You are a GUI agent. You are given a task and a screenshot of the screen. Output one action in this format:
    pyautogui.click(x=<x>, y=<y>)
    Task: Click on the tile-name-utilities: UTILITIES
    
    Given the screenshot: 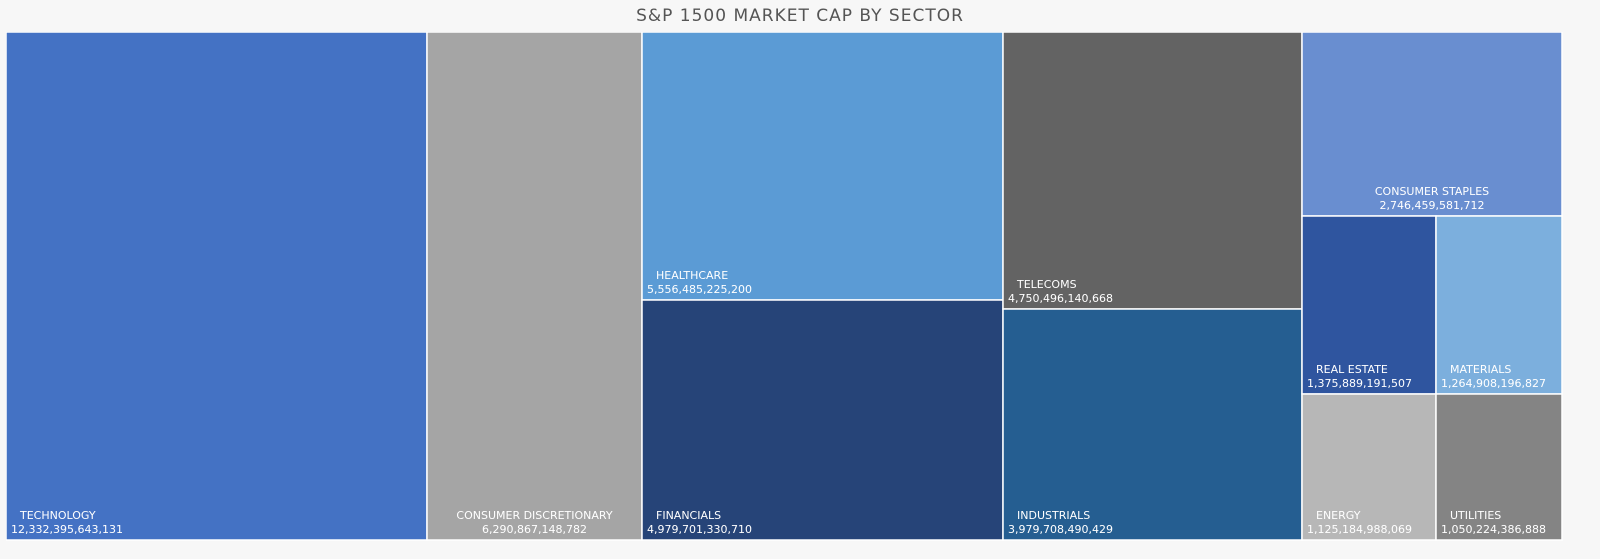 What is the action you would take?
    pyautogui.click(x=1475, y=515)
    